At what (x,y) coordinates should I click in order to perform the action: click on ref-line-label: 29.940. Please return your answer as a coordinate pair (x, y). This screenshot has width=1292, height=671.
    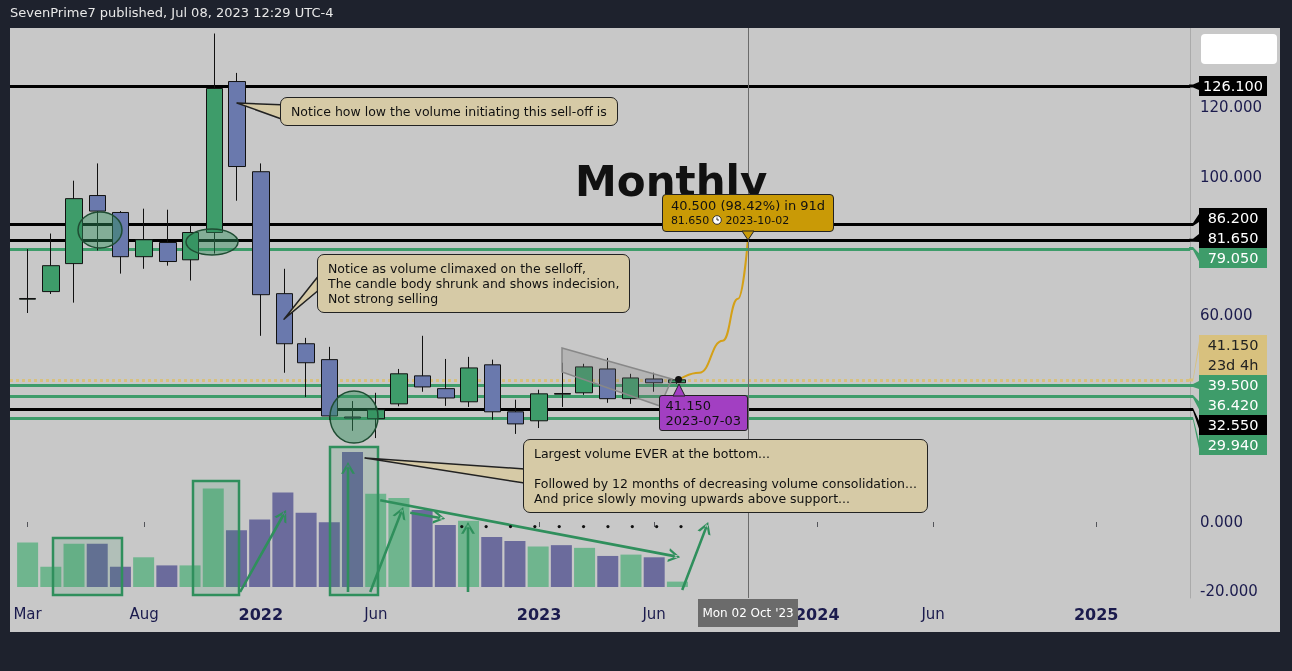
    Looking at the image, I should click on (1233, 444).